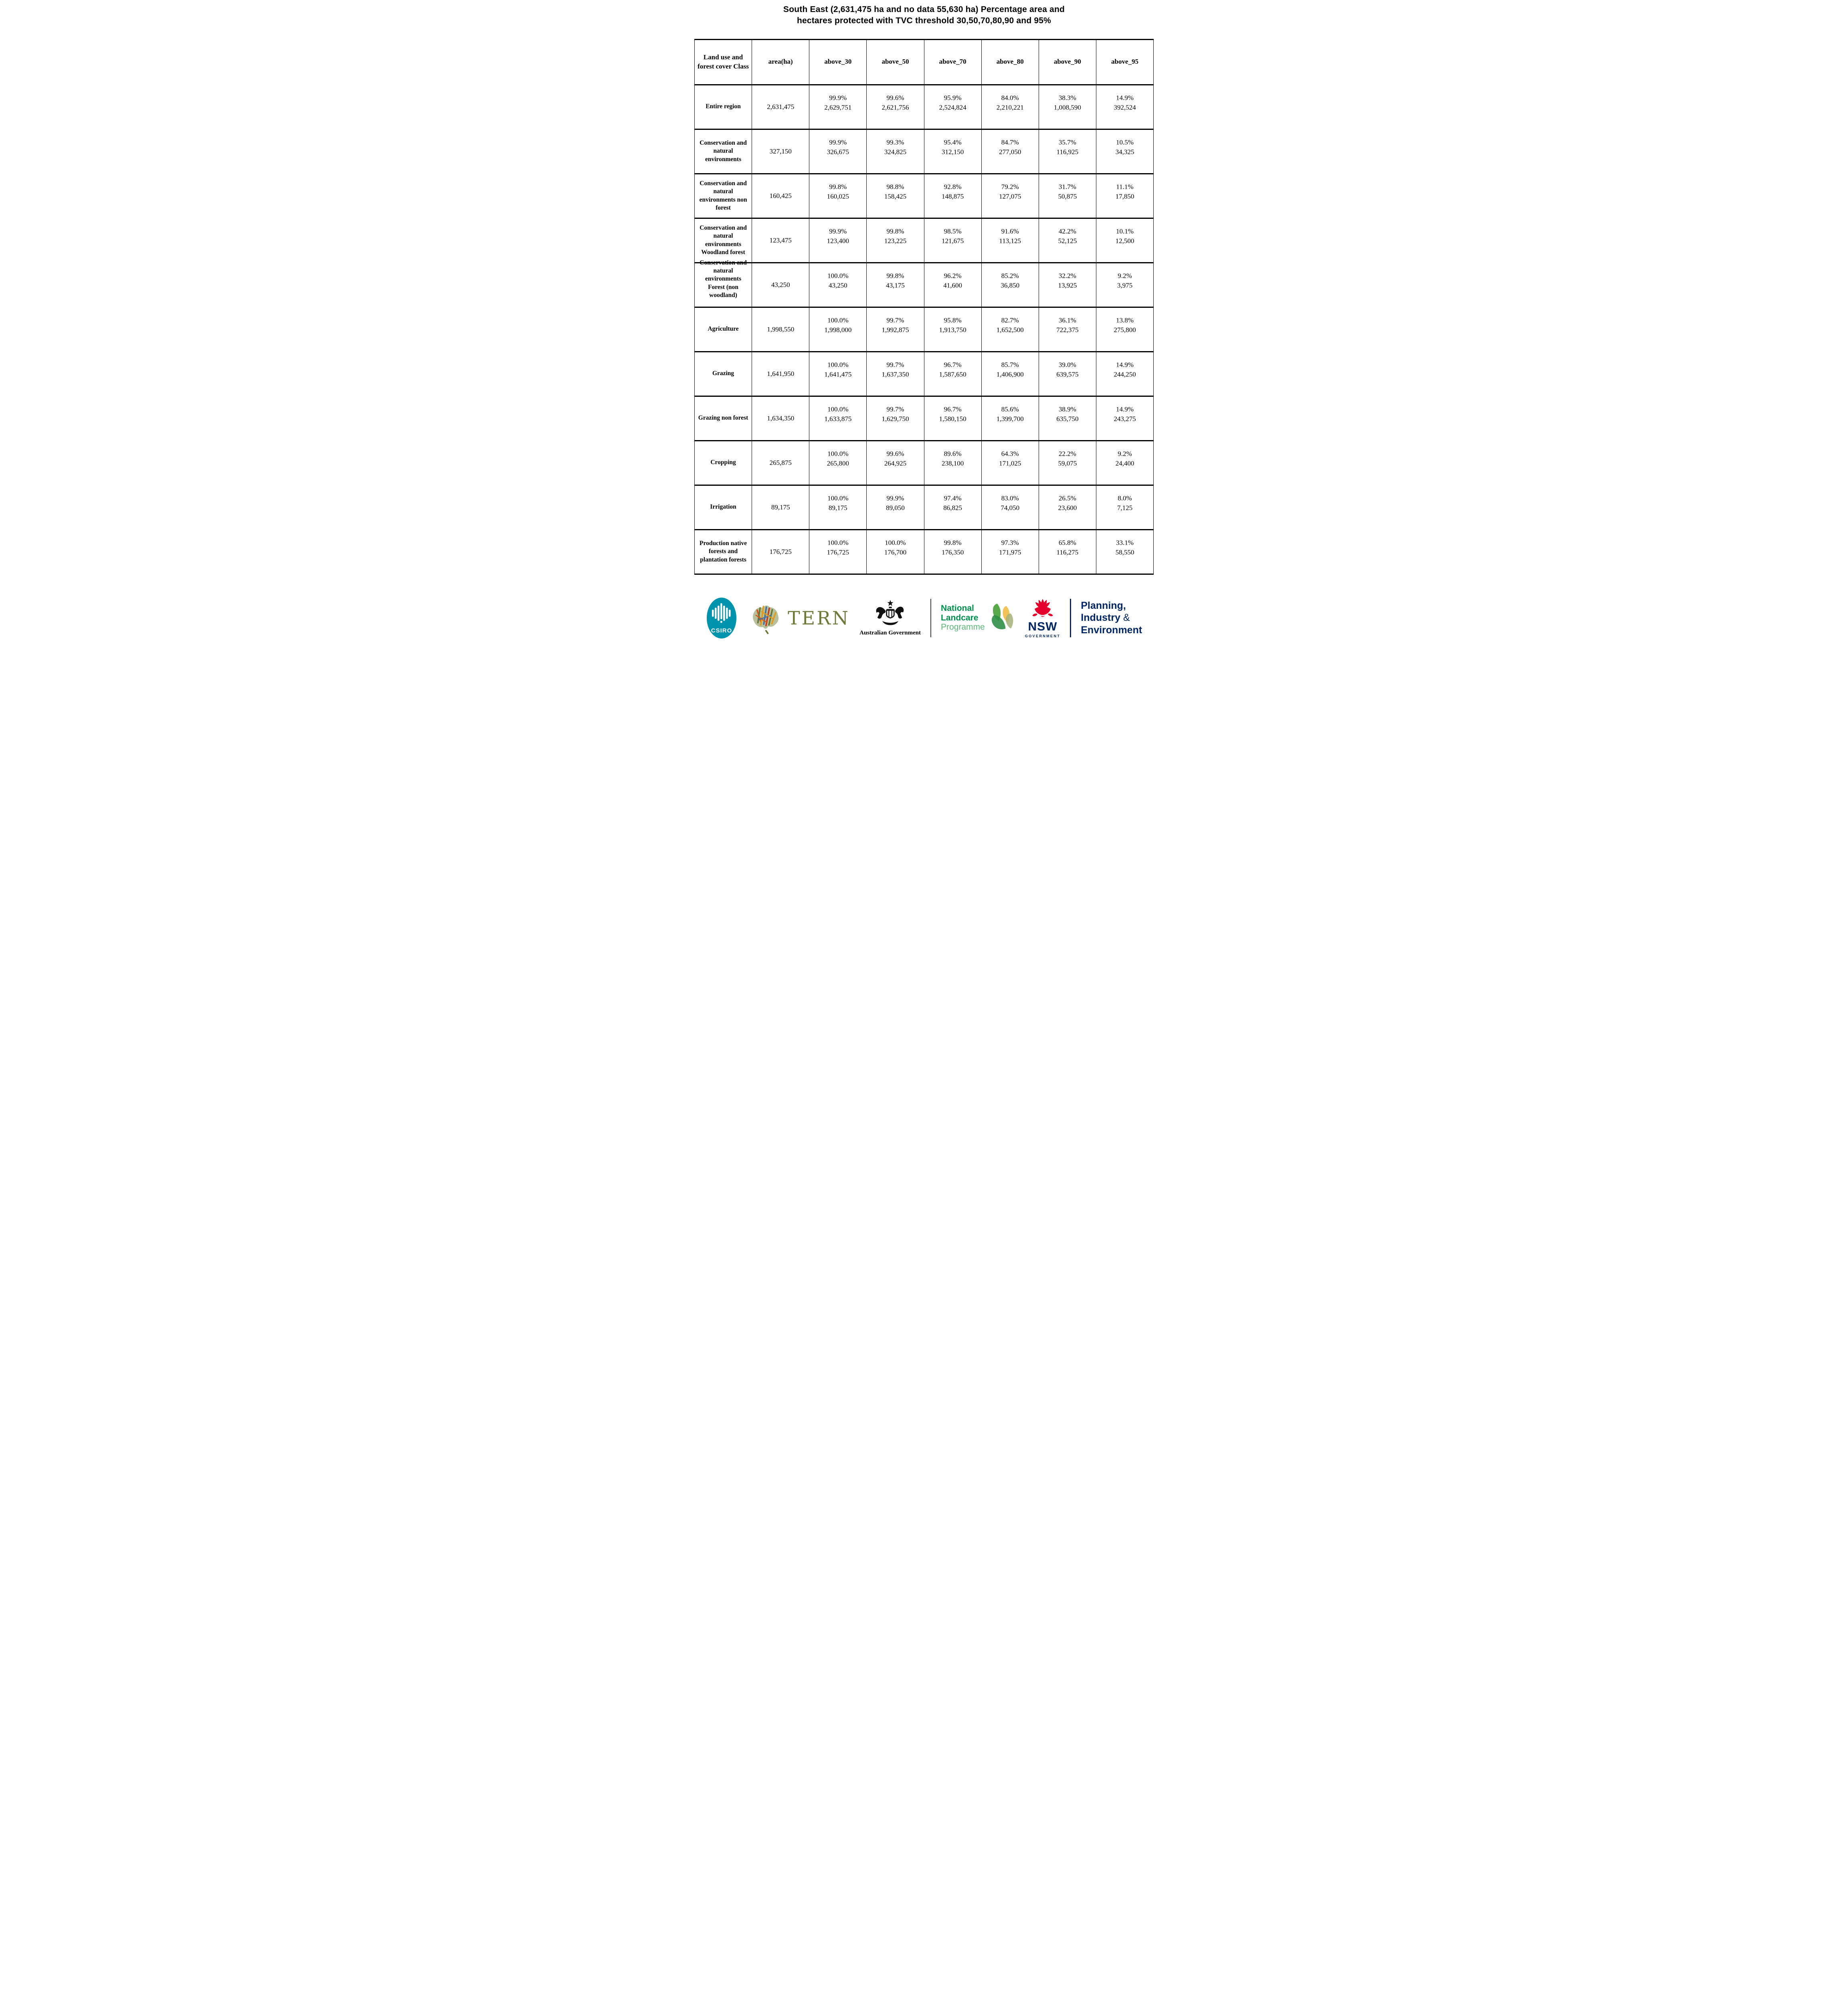  What do you see at coordinates (781, 107) in the screenshot?
I see `area-cell: 2,631,475` at bounding box center [781, 107].